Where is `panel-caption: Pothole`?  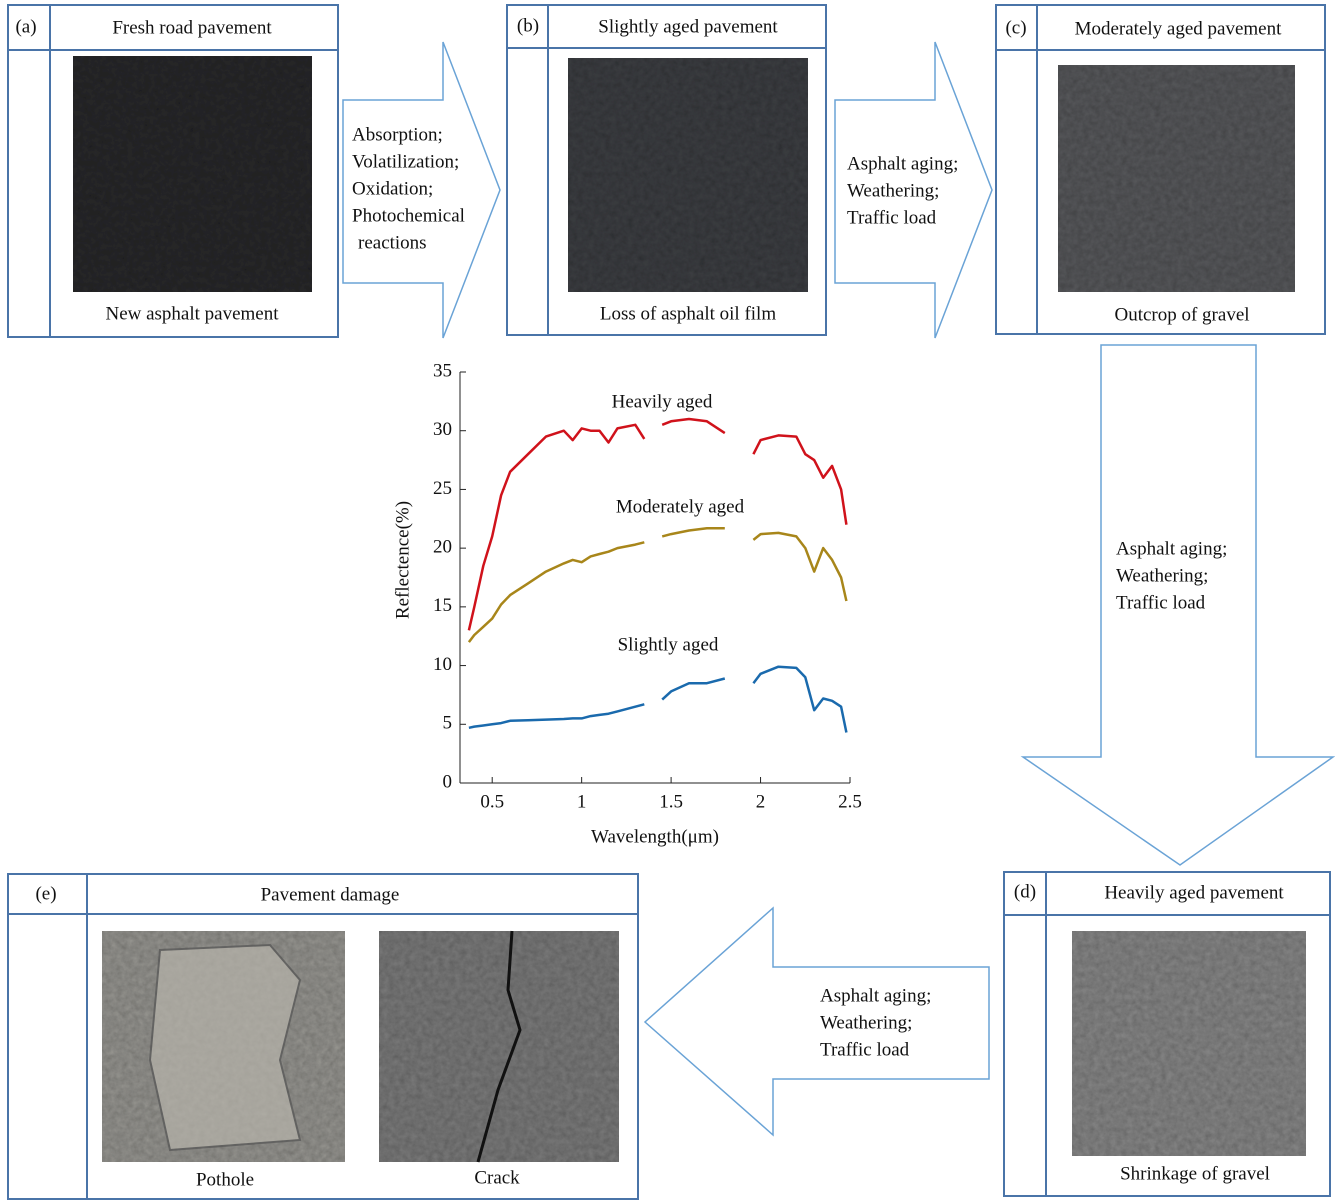
panel-caption: Pothole is located at coordinates (225, 1179).